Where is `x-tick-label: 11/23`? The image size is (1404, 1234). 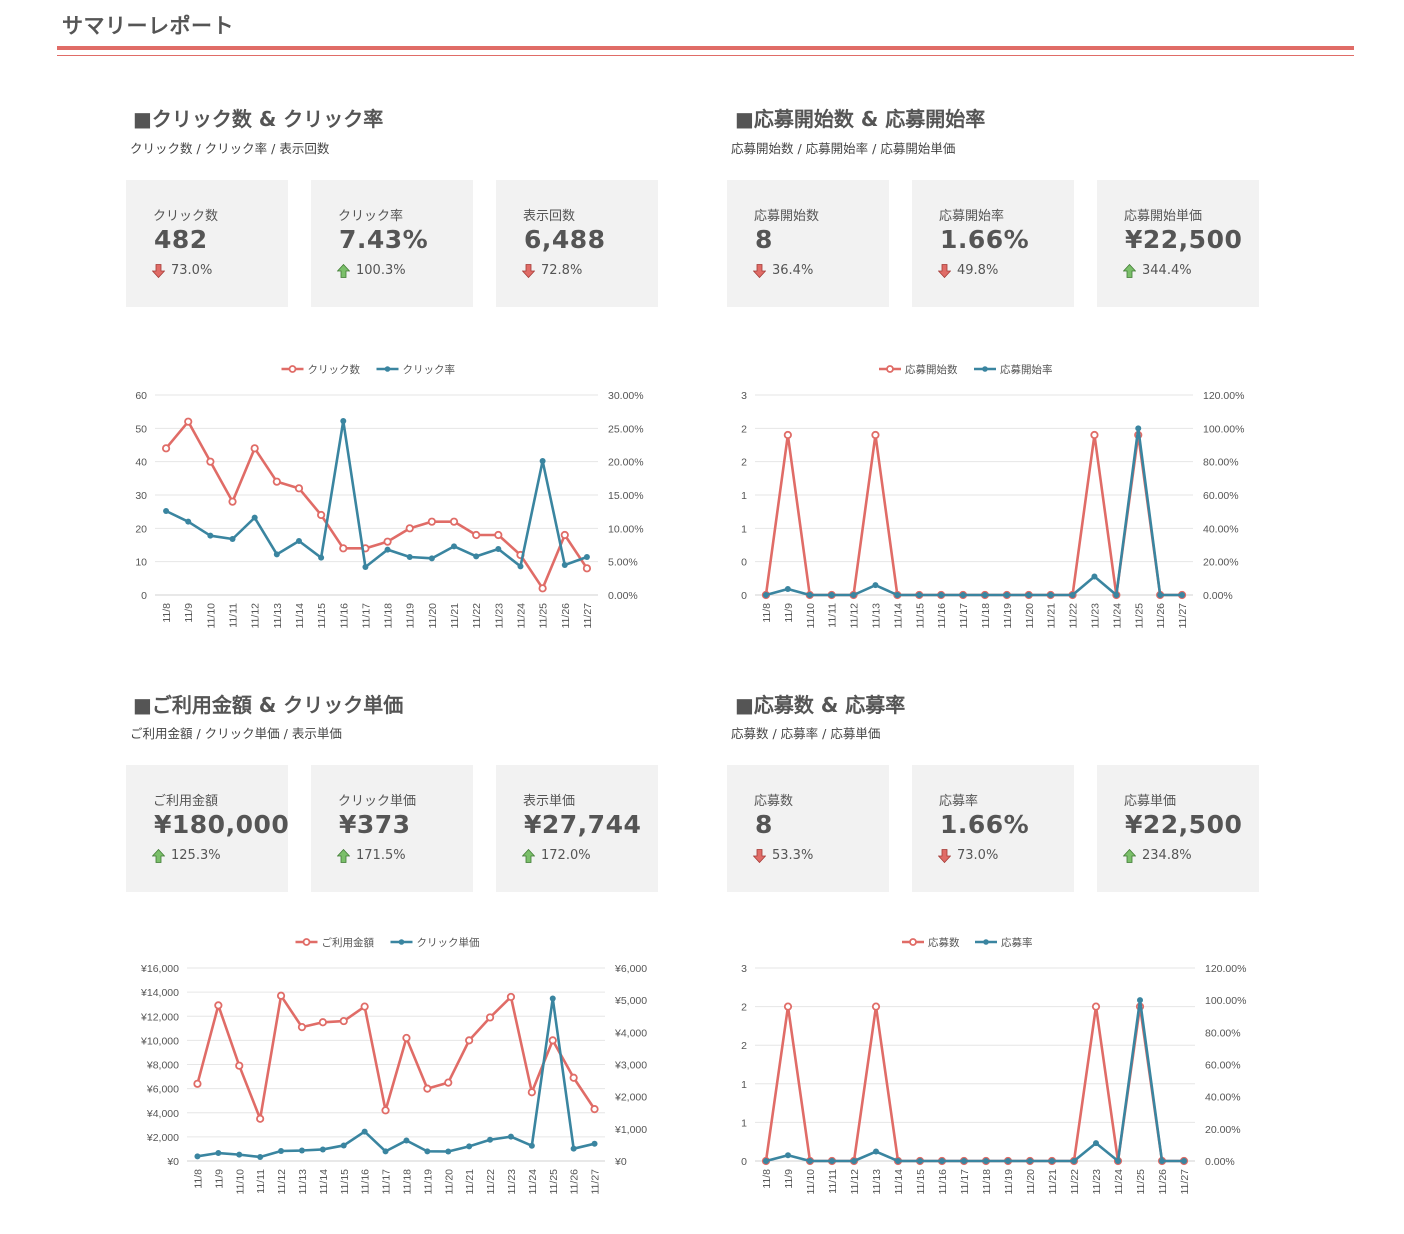 x-tick-label: 11/23 is located at coordinates (1095, 616).